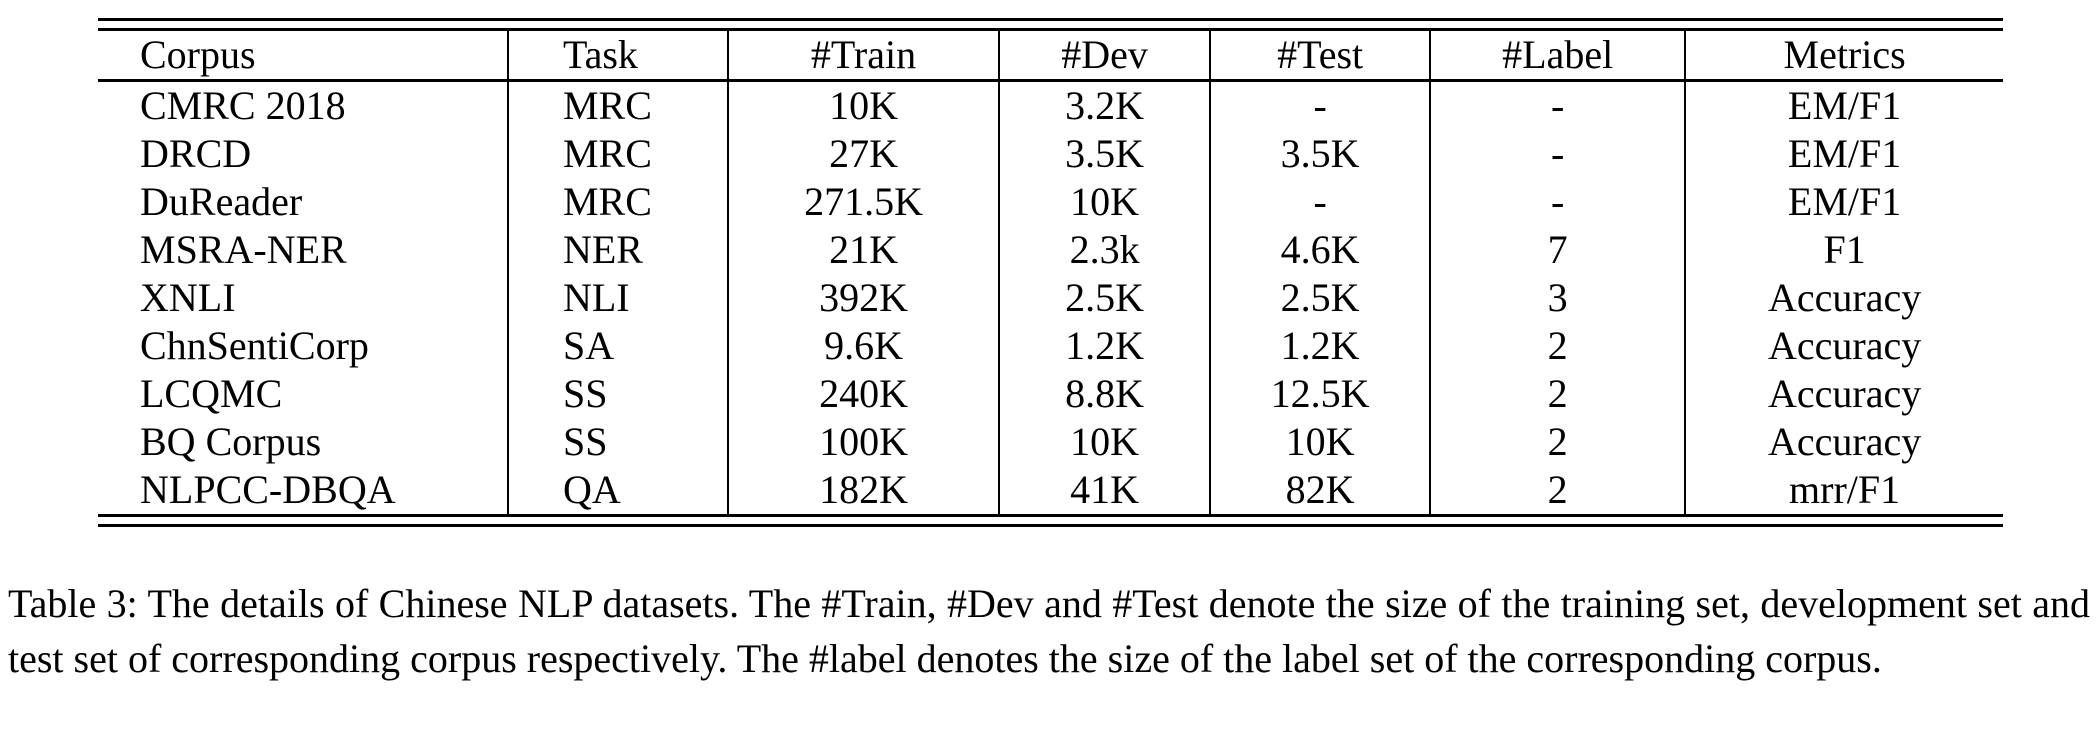 Image resolution: width=2096 pixels, height=734 pixels. I want to click on cell-task: NLI, so click(618, 298).